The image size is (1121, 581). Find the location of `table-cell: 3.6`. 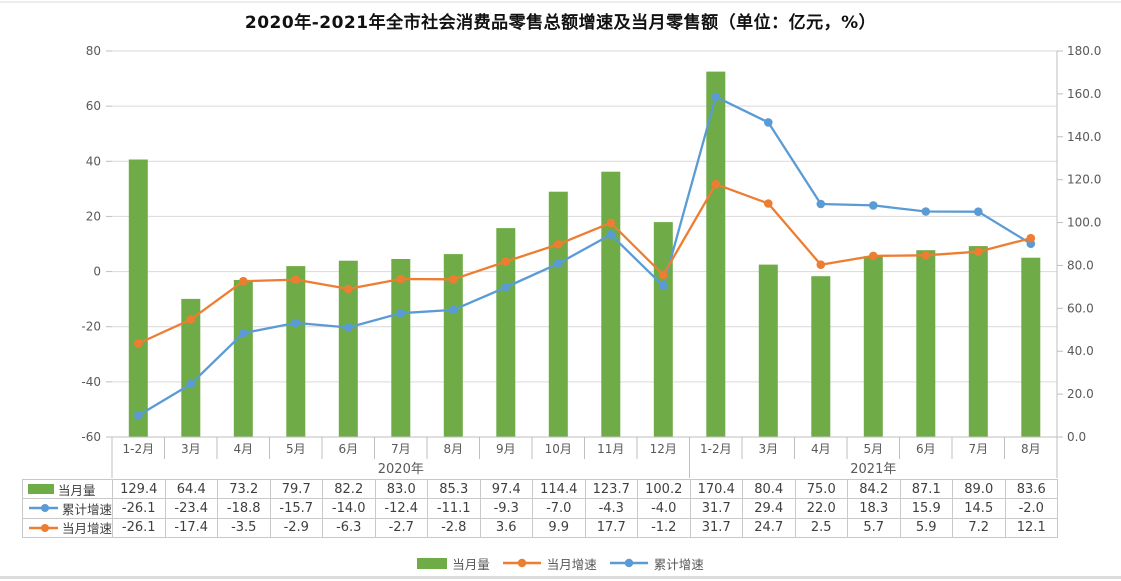

table-cell: 3.6 is located at coordinates (506, 528).